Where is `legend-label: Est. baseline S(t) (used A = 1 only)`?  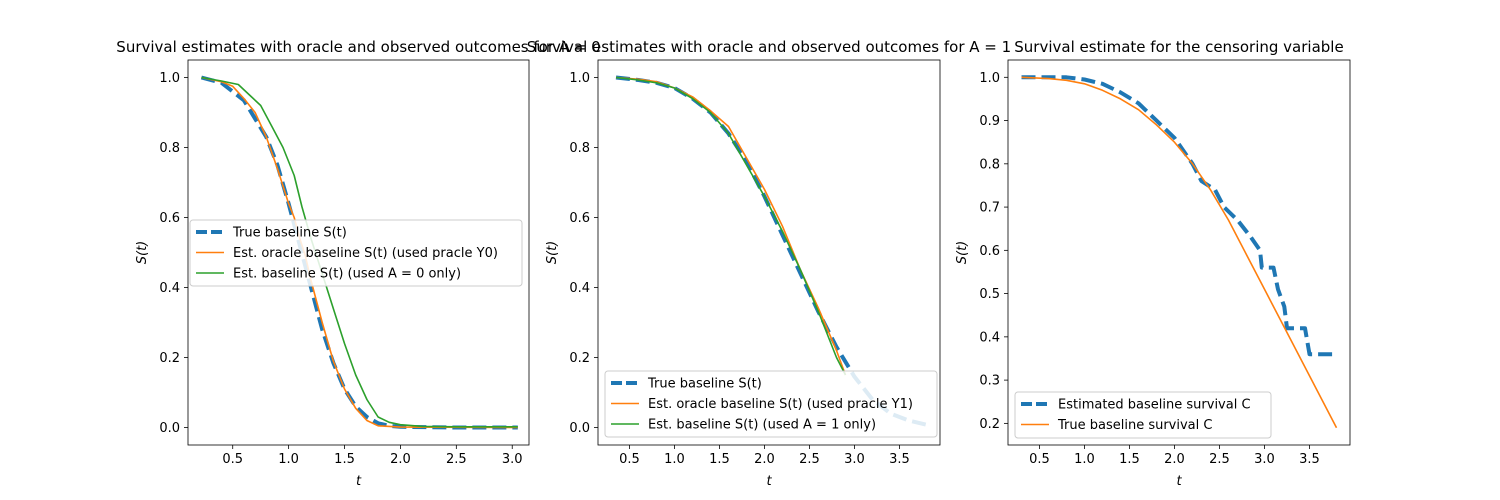 legend-label: Est. baseline S(t) (used A = 1 only) is located at coordinates (762, 425).